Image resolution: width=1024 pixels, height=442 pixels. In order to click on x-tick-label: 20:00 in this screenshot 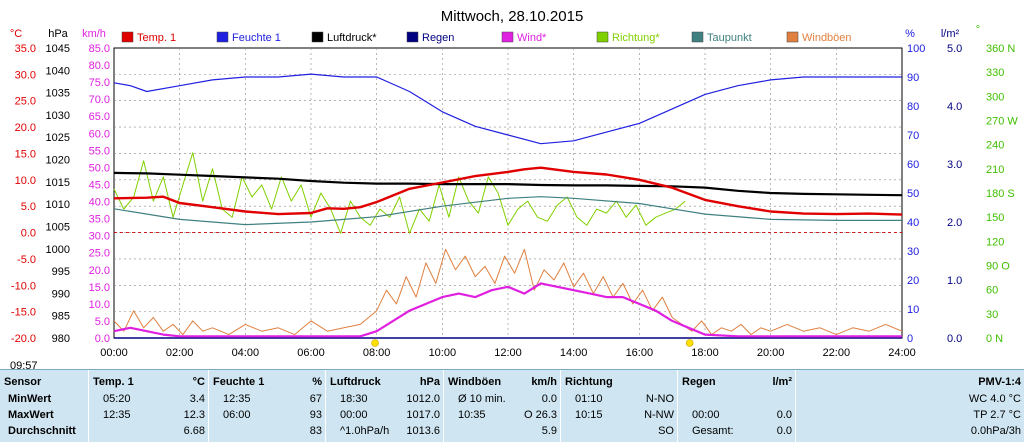, I will do `click(771, 353)`.